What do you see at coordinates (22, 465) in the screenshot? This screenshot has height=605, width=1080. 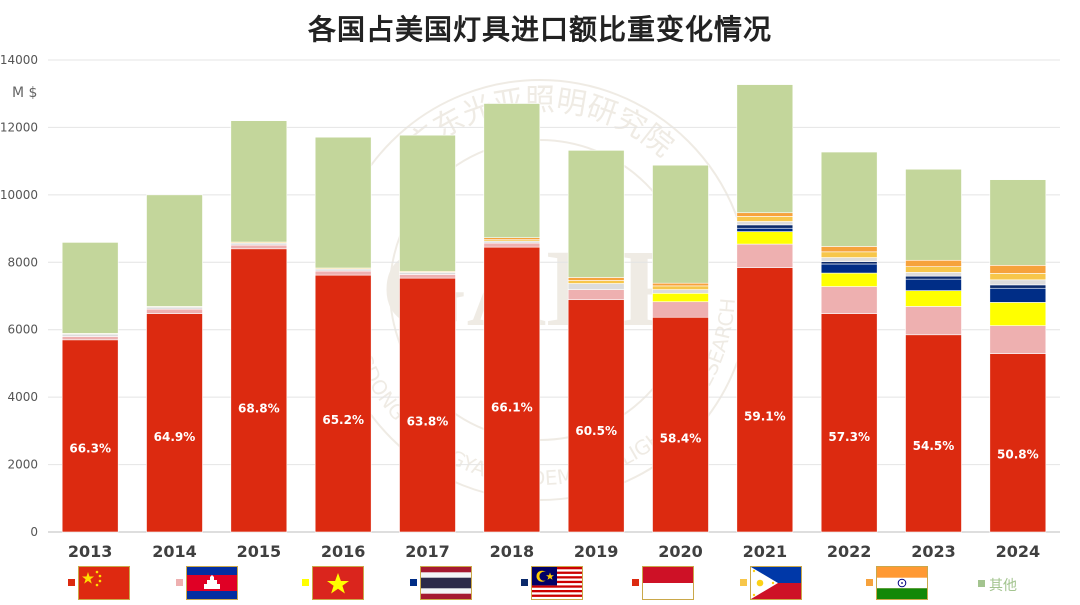 I see `y-tick-label: 2000` at bounding box center [22, 465].